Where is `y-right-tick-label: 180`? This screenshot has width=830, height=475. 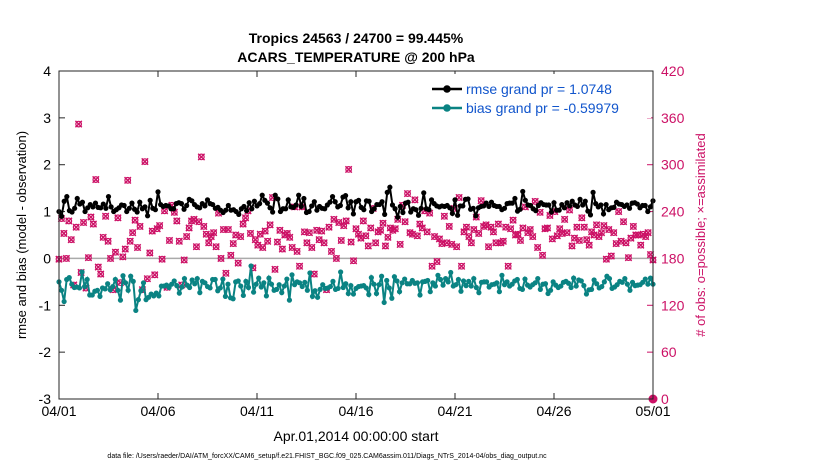 y-right-tick-label: 180 is located at coordinates (673, 258).